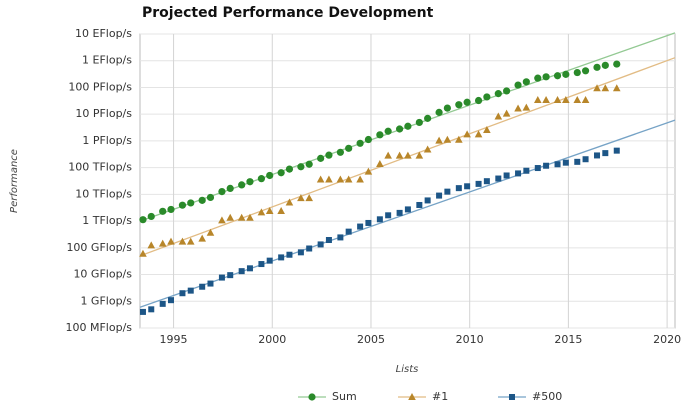  Describe the element at coordinates (568, 339) in the screenshot. I see `x-tick-label: 2015` at that location.